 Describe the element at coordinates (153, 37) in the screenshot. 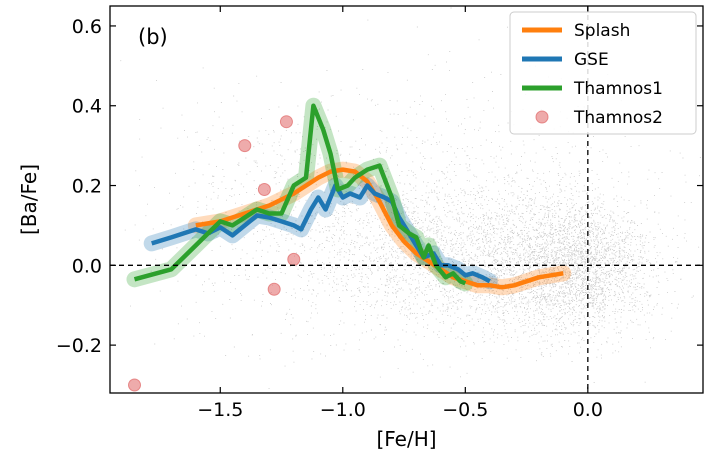

I see `panel-label: (b)` at that location.